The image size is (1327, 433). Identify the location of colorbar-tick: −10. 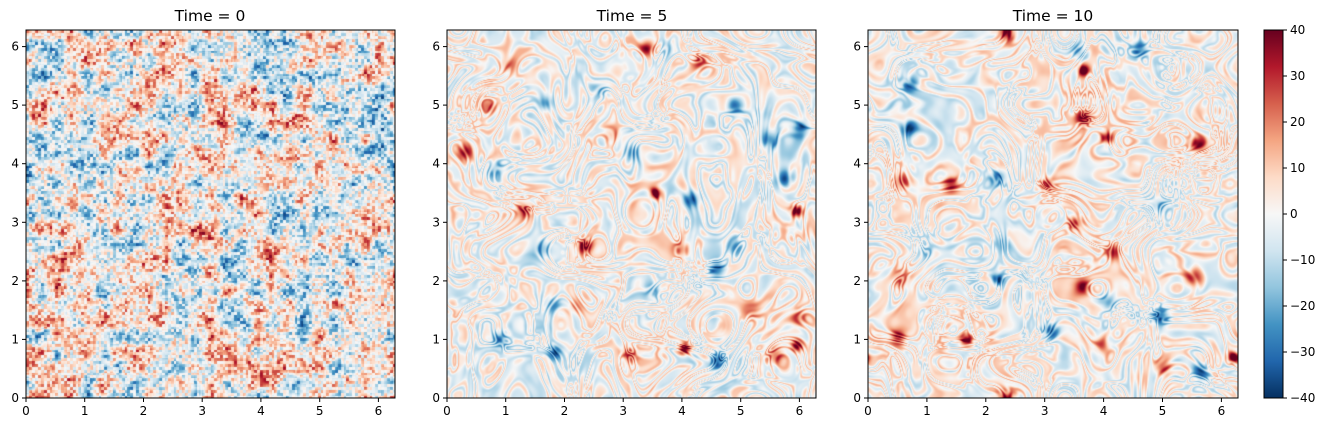
(1299, 260).